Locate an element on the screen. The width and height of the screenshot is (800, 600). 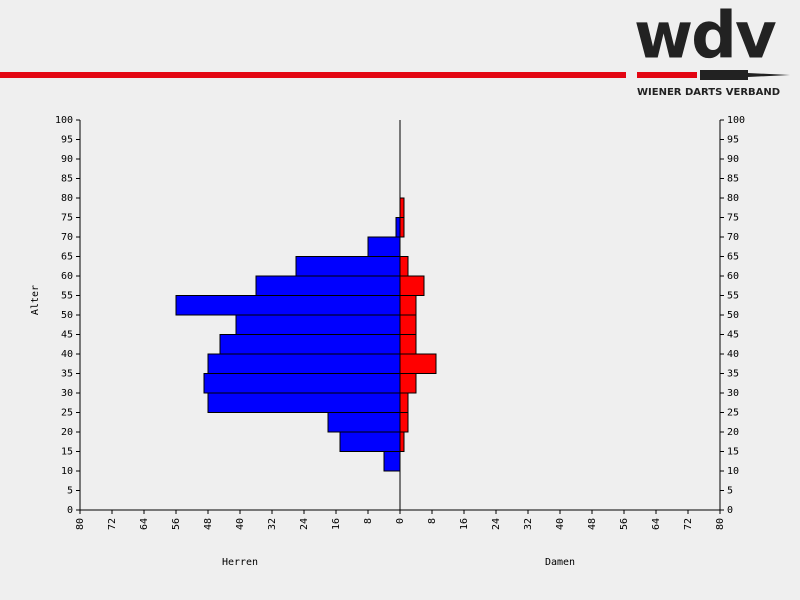
logo-bar is located at coordinates (667, 75).